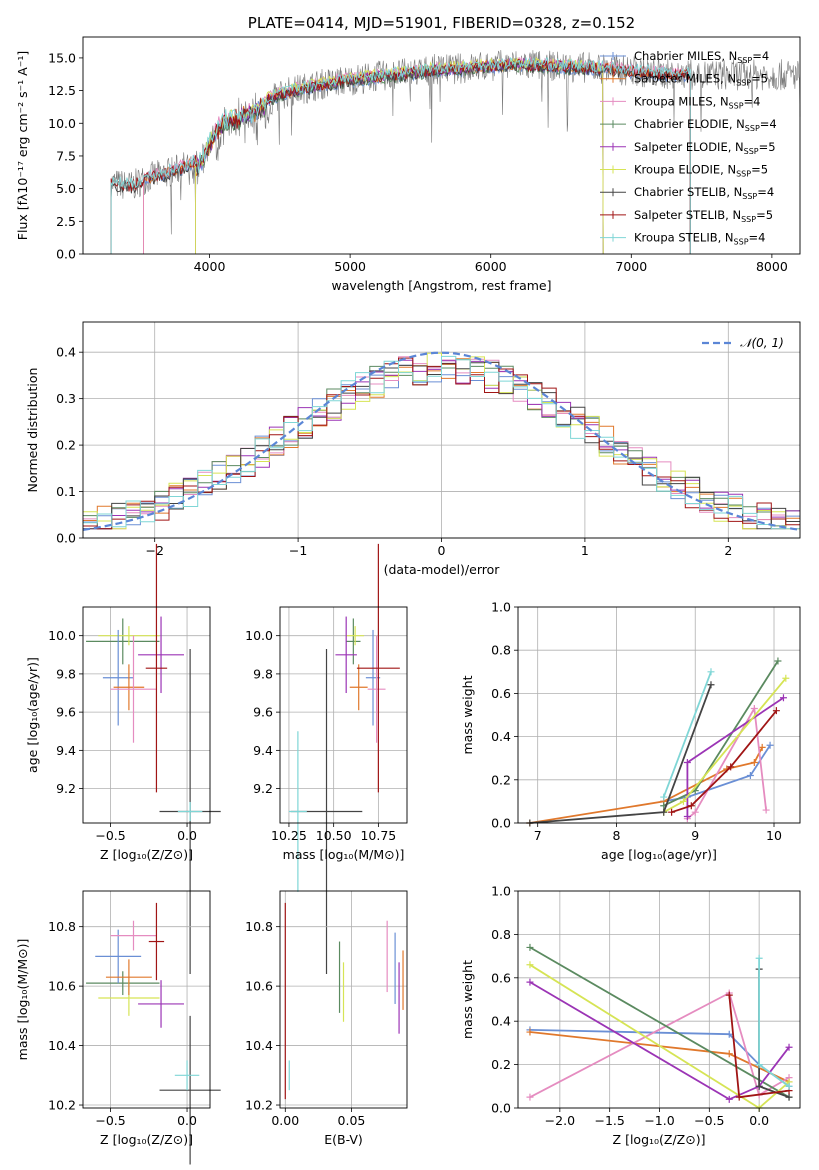 The height and width of the screenshot is (1170, 819). What do you see at coordinates (66, 155) in the screenshot?
I see `y-tick-label: 7.5` at bounding box center [66, 155].